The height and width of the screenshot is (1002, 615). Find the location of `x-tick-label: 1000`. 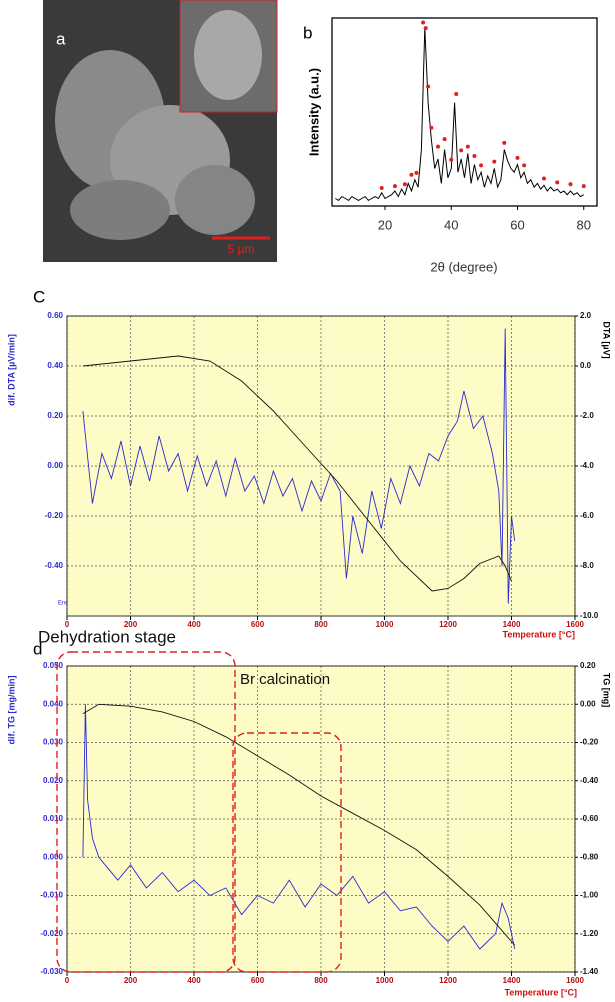

x-tick-label: 1000 is located at coordinates (385, 980).